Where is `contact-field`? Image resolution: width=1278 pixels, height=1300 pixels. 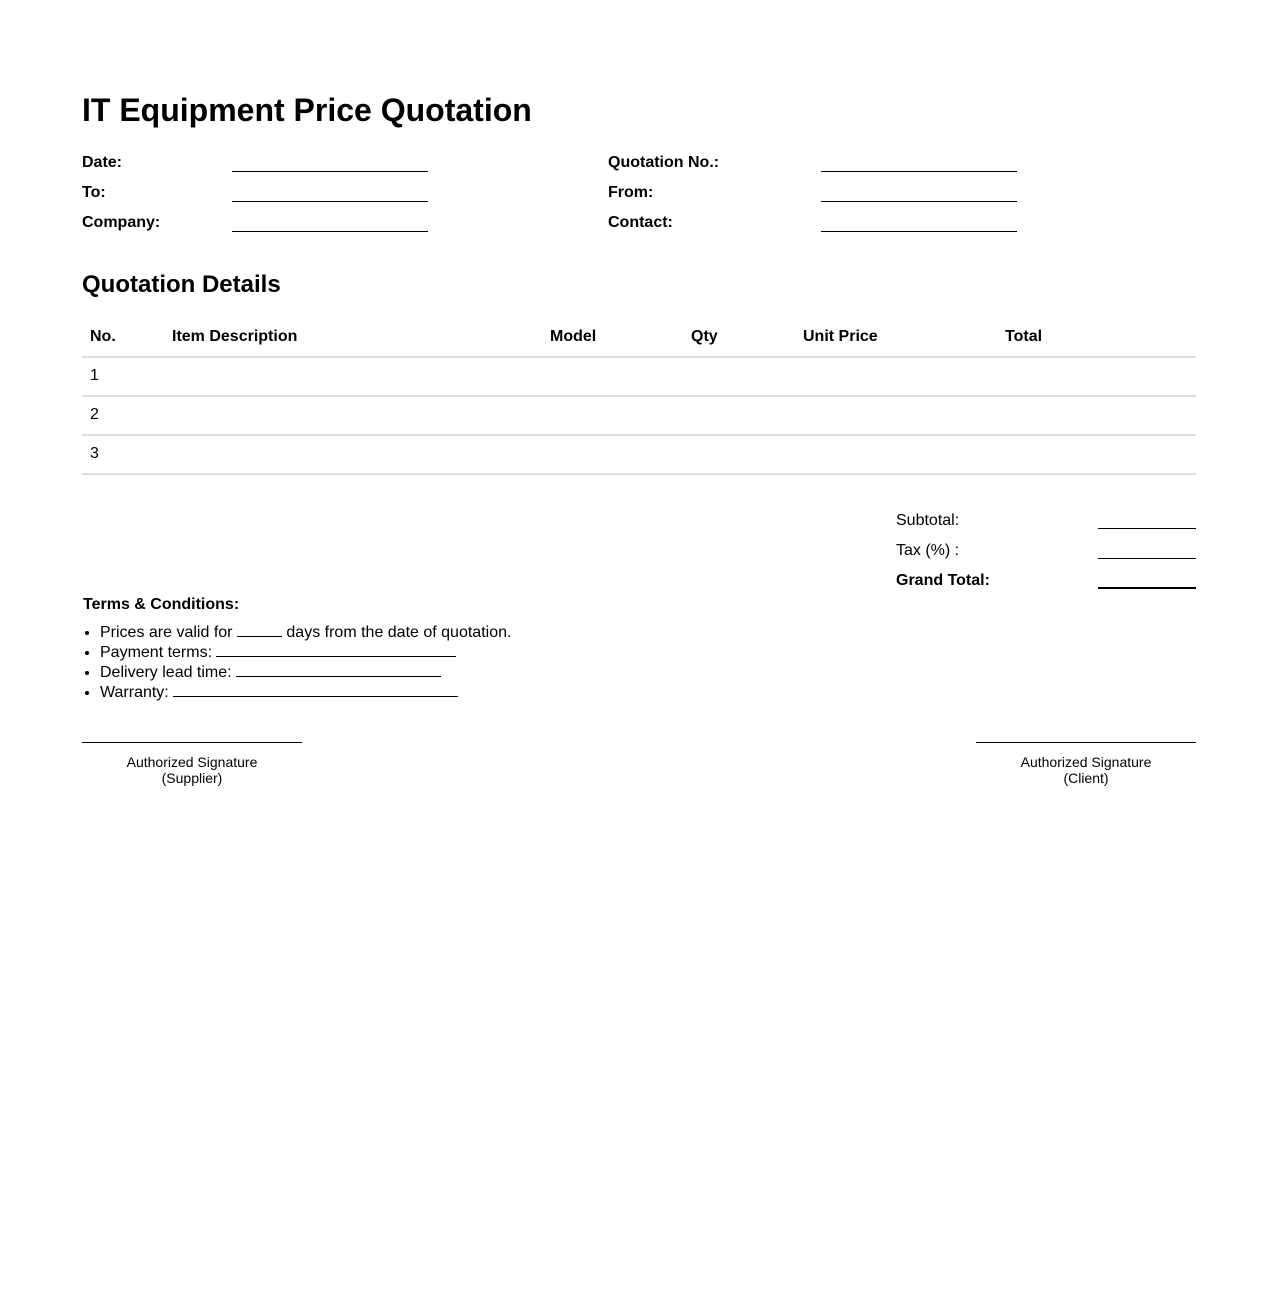
contact-field is located at coordinates (919, 231).